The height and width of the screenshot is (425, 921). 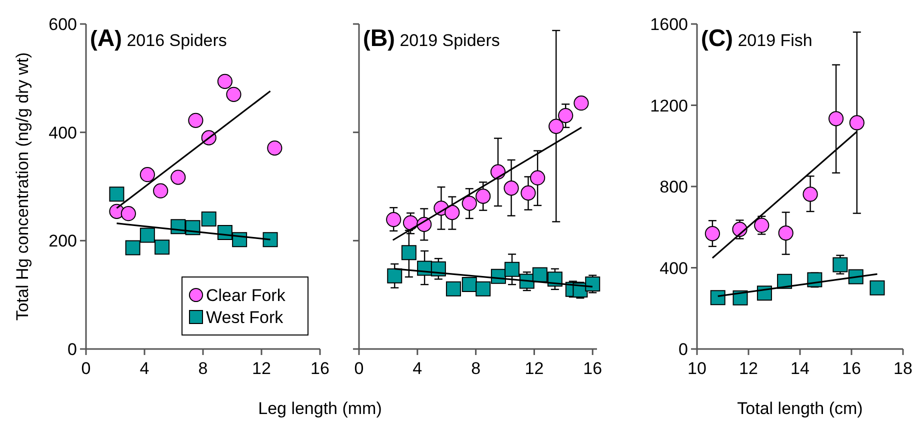 What do you see at coordinates (62, 24) in the screenshot?
I see `y-tick-label: 600` at bounding box center [62, 24].